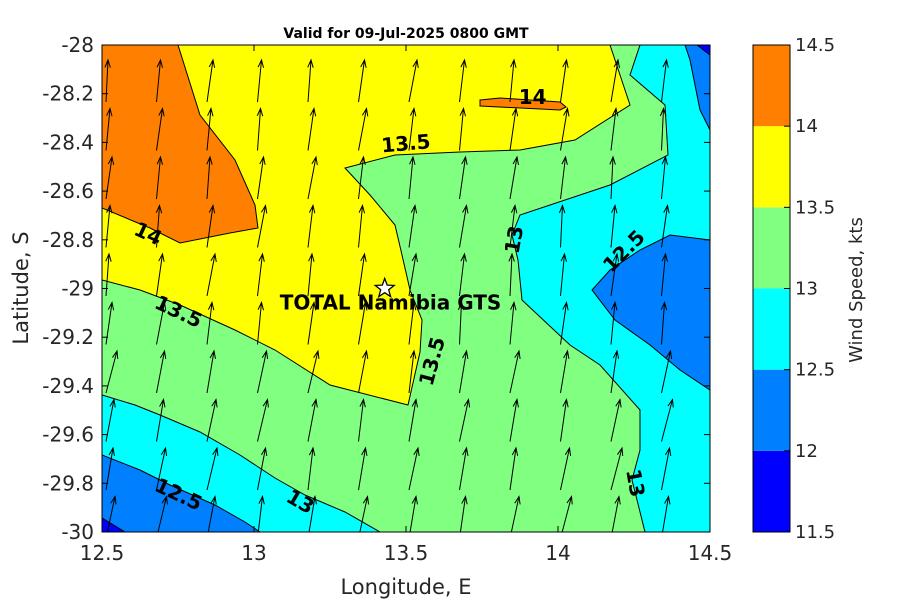 The width and height of the screenshot is (900, 600). What do you see at coordinates (77, 45) in the screenshot?
I see `y-tick-label: -28` at bounding box center [77, 45].